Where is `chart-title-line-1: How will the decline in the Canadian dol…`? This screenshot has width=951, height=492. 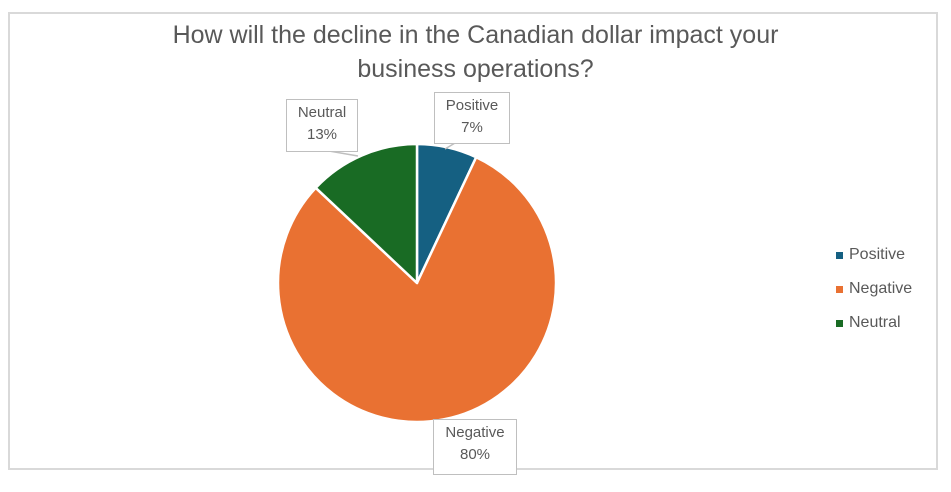
chart-title-line-1: How will the decline in the Canadian dol… is located at coordinates (475, 35).